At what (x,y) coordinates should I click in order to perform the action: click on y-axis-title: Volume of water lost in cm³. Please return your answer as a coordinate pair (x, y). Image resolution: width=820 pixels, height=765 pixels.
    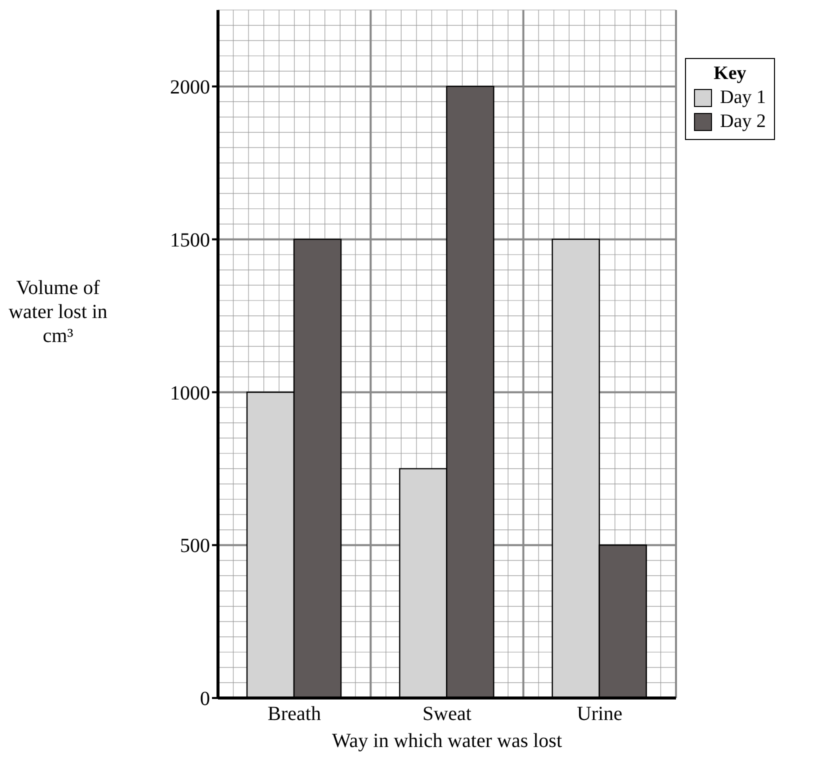
    Looking at the image, I should click on (58, 312).